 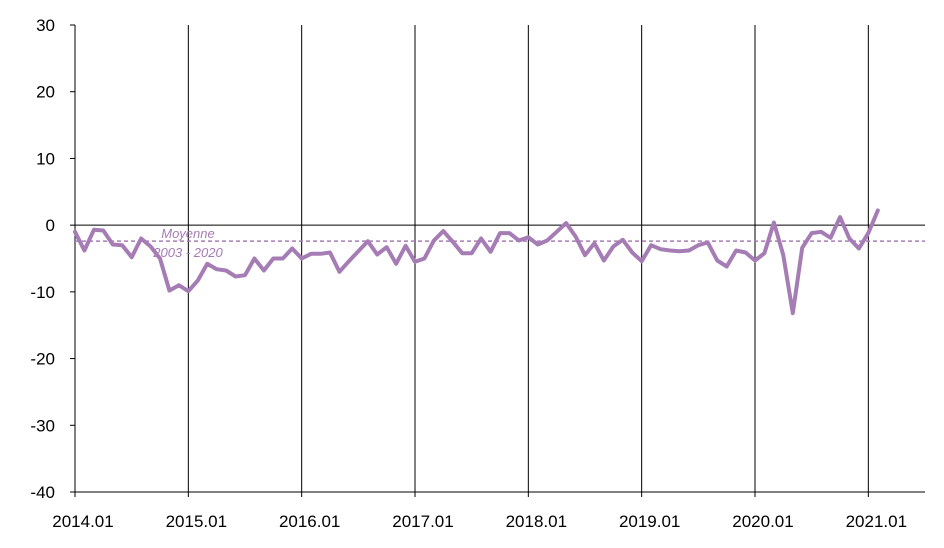 What do you see at coordinates (187, 252) in the screenshot?
I see `average-label-line2: 2003 - 2020` at bounding box center [187, 252].